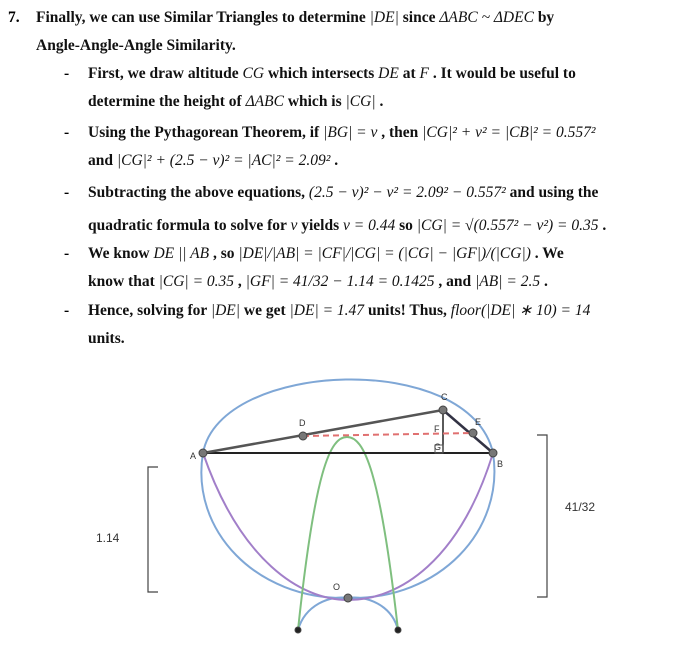 The height and width of the screenshot is (653, 696). I want to click on text-line: Angle-Angle-Angle Similarity., so click(136, 46).